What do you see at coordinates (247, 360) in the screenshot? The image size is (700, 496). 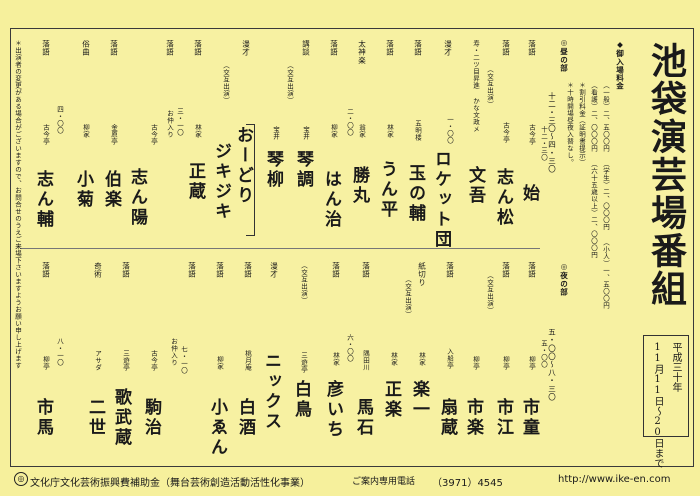 I see `night-act-company: 桃月庵` at bounding box center [247, 360].